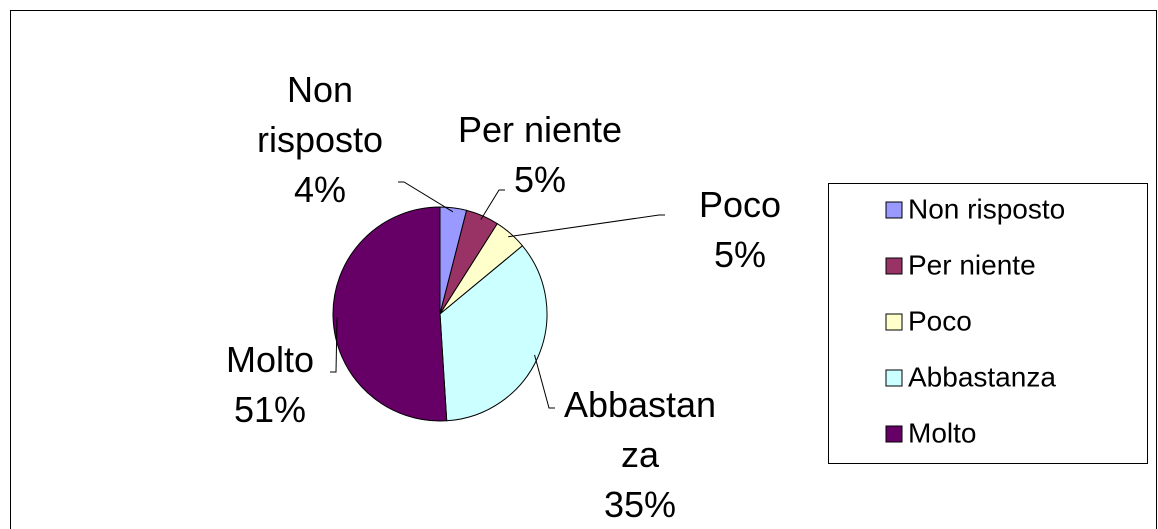 The height and width of the screenshot is (529, 1158). I want to click on data-label: Non risposto 4%, so click(320, 140).